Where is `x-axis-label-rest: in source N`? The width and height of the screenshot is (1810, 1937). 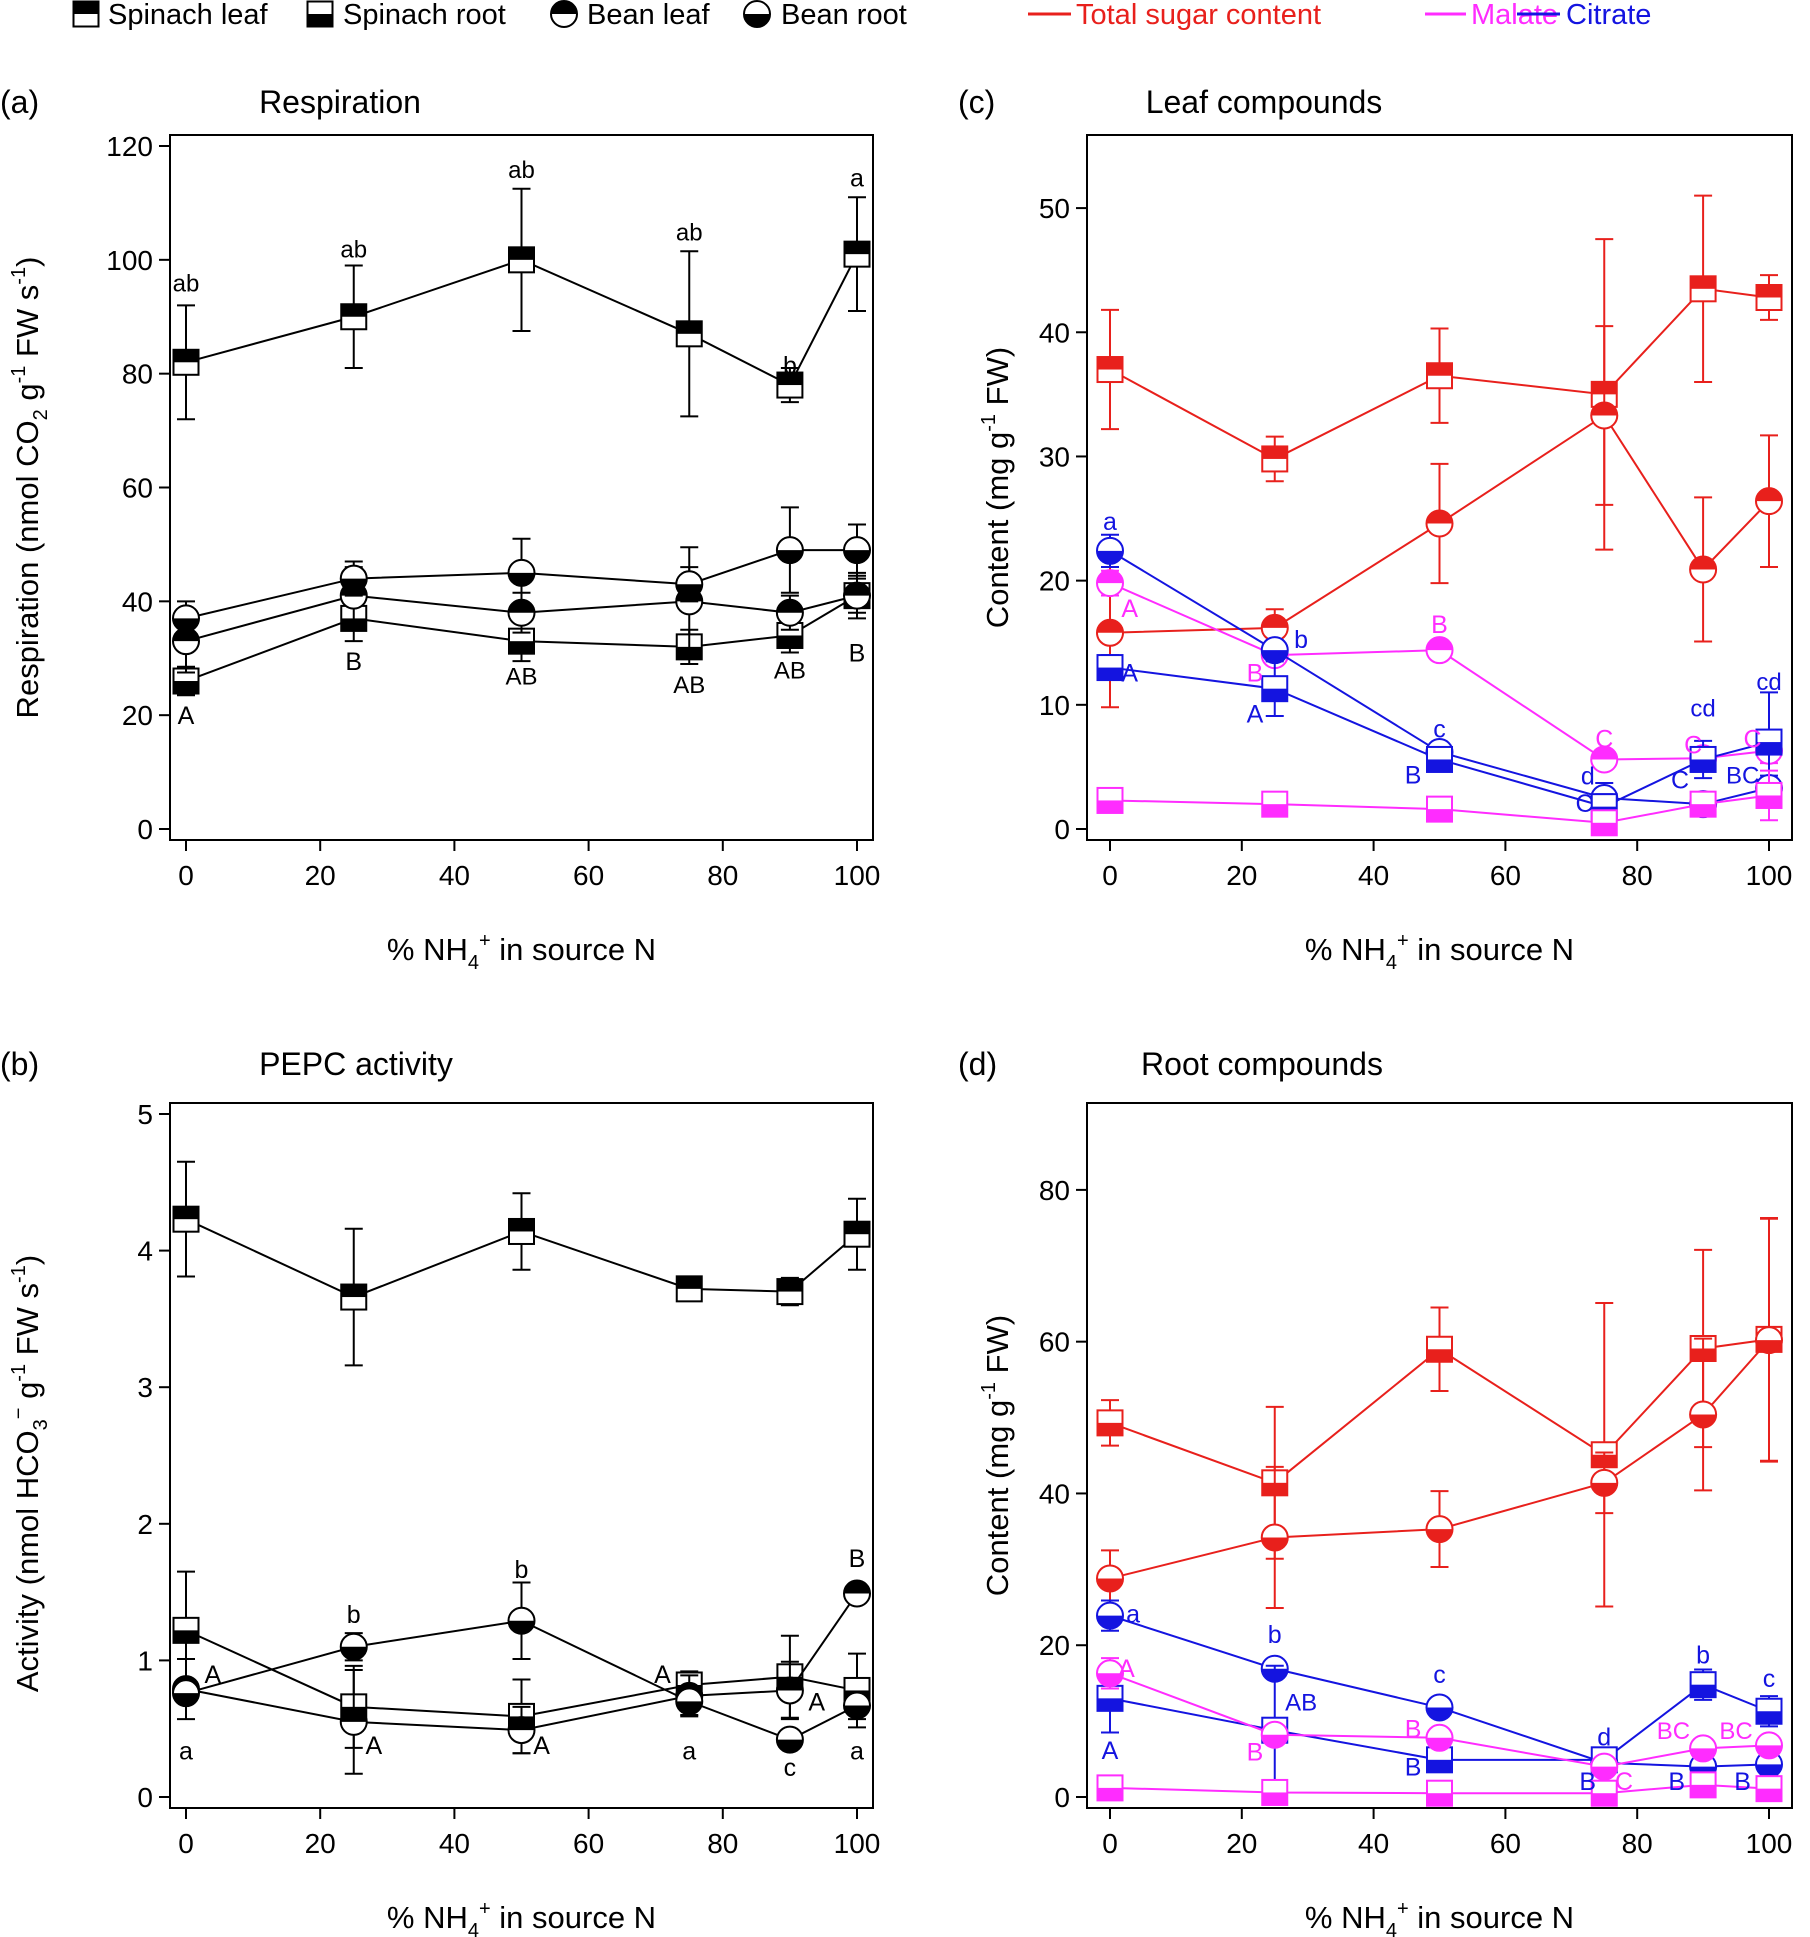
x-axis-label-rest: in source N is located at coordinates (1491, 949).